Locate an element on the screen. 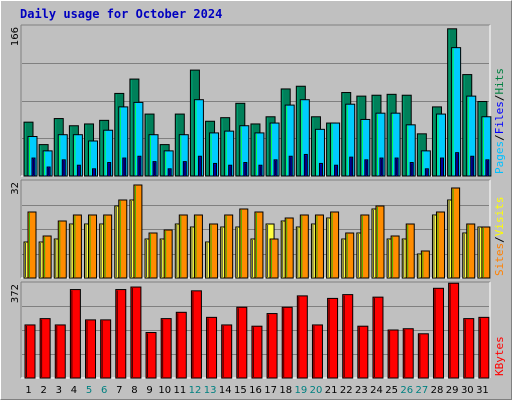 This screenshot has width=512, height=400. legend-item: Files is located at coordinates (499, 117).